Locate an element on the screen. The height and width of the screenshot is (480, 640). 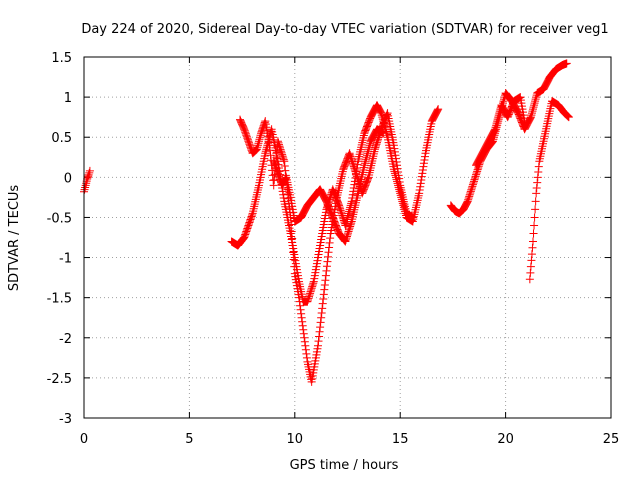
x-tick-label: 15 is located at coordinates (400, 439).